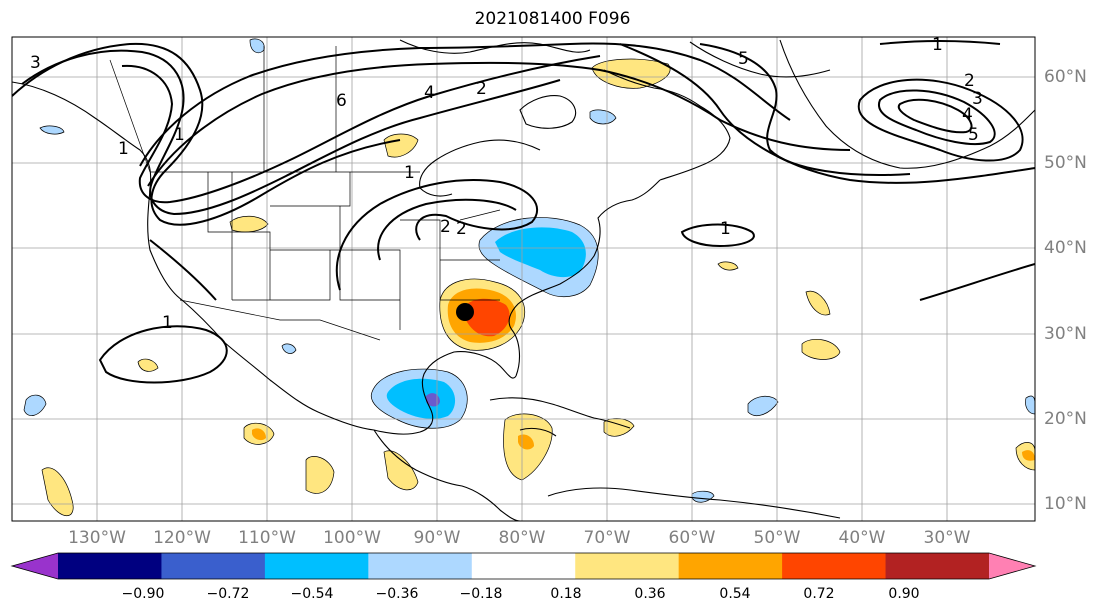  I want to click on colorbar-tick-label: 0.36, so click(650, 594).